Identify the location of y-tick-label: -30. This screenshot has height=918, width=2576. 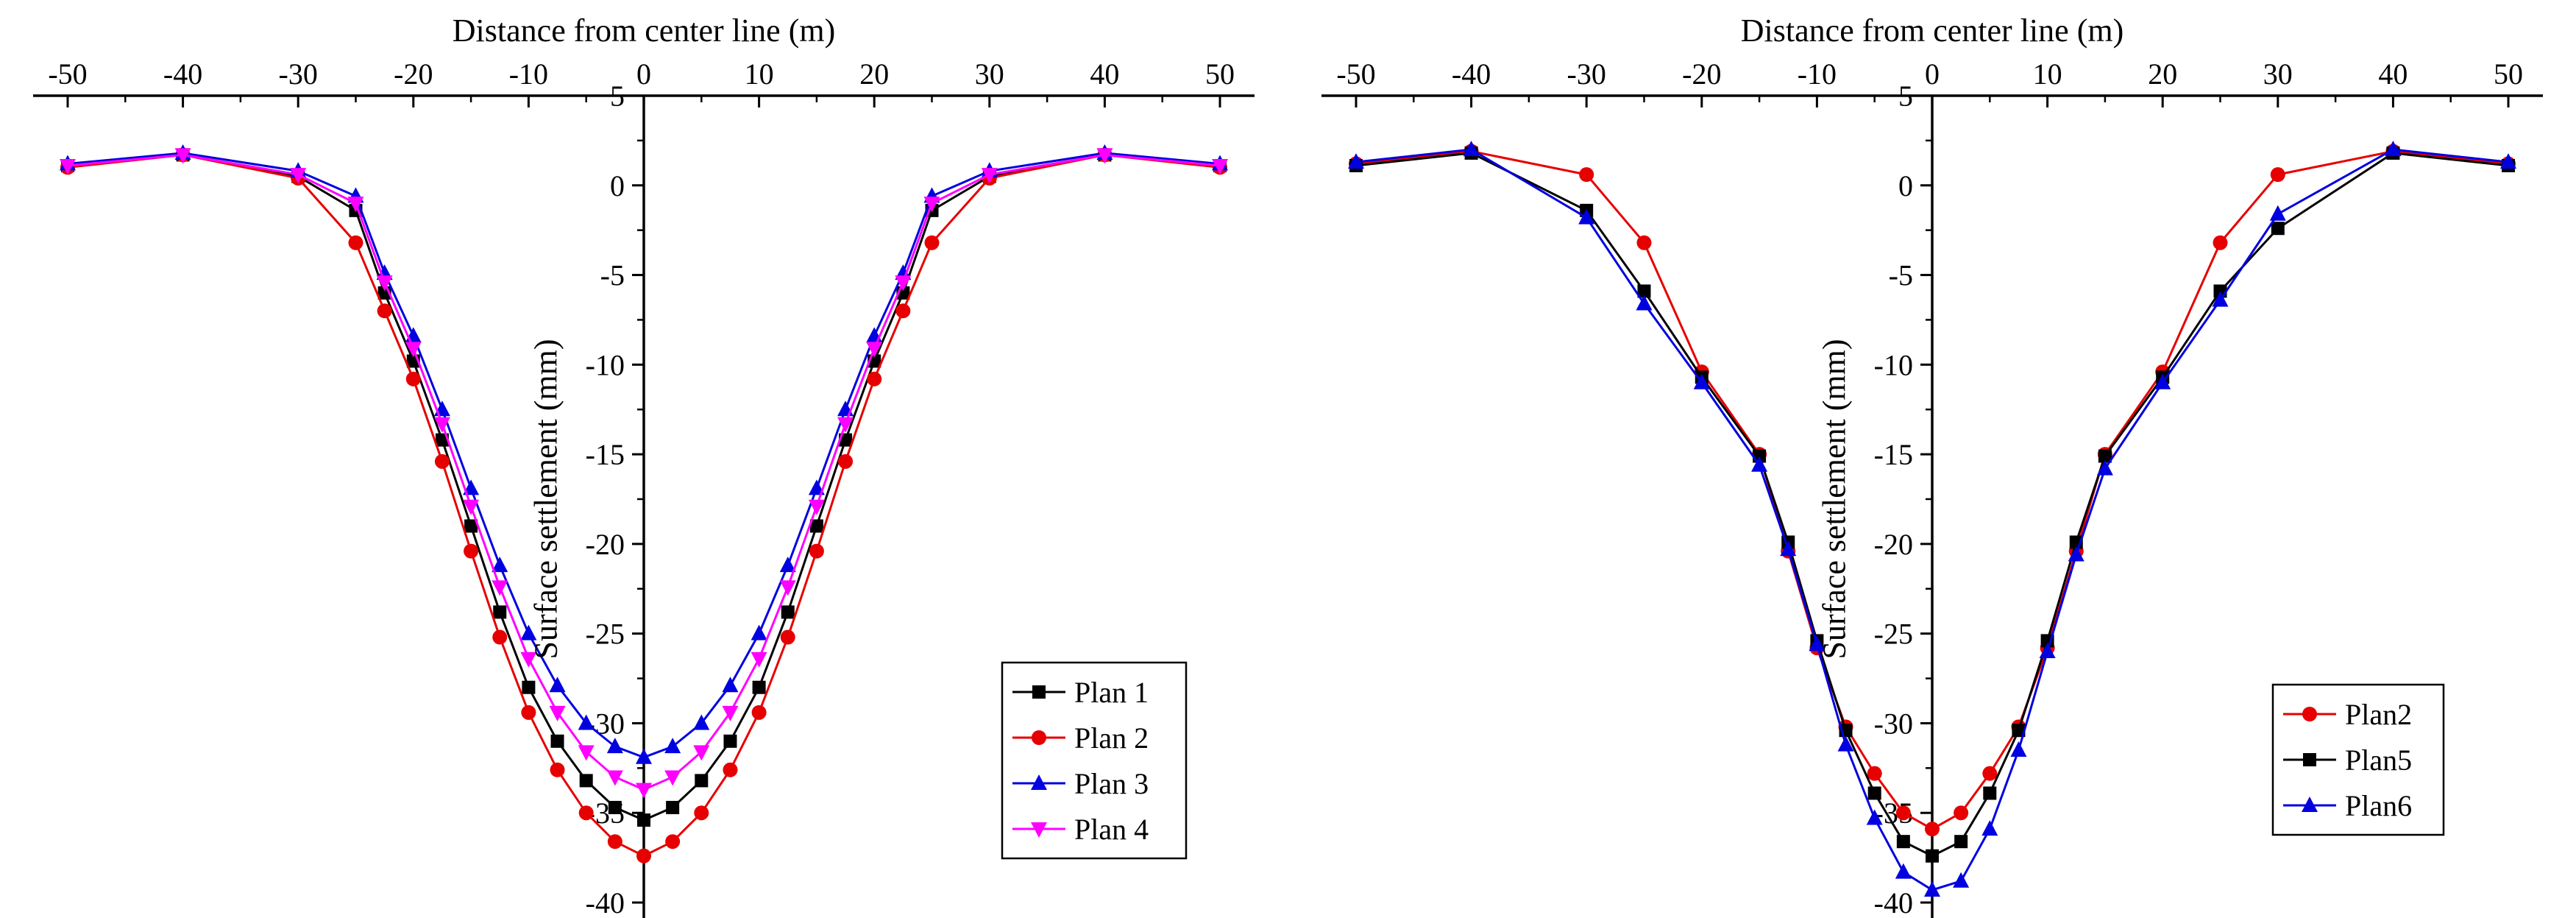
(605, 723).